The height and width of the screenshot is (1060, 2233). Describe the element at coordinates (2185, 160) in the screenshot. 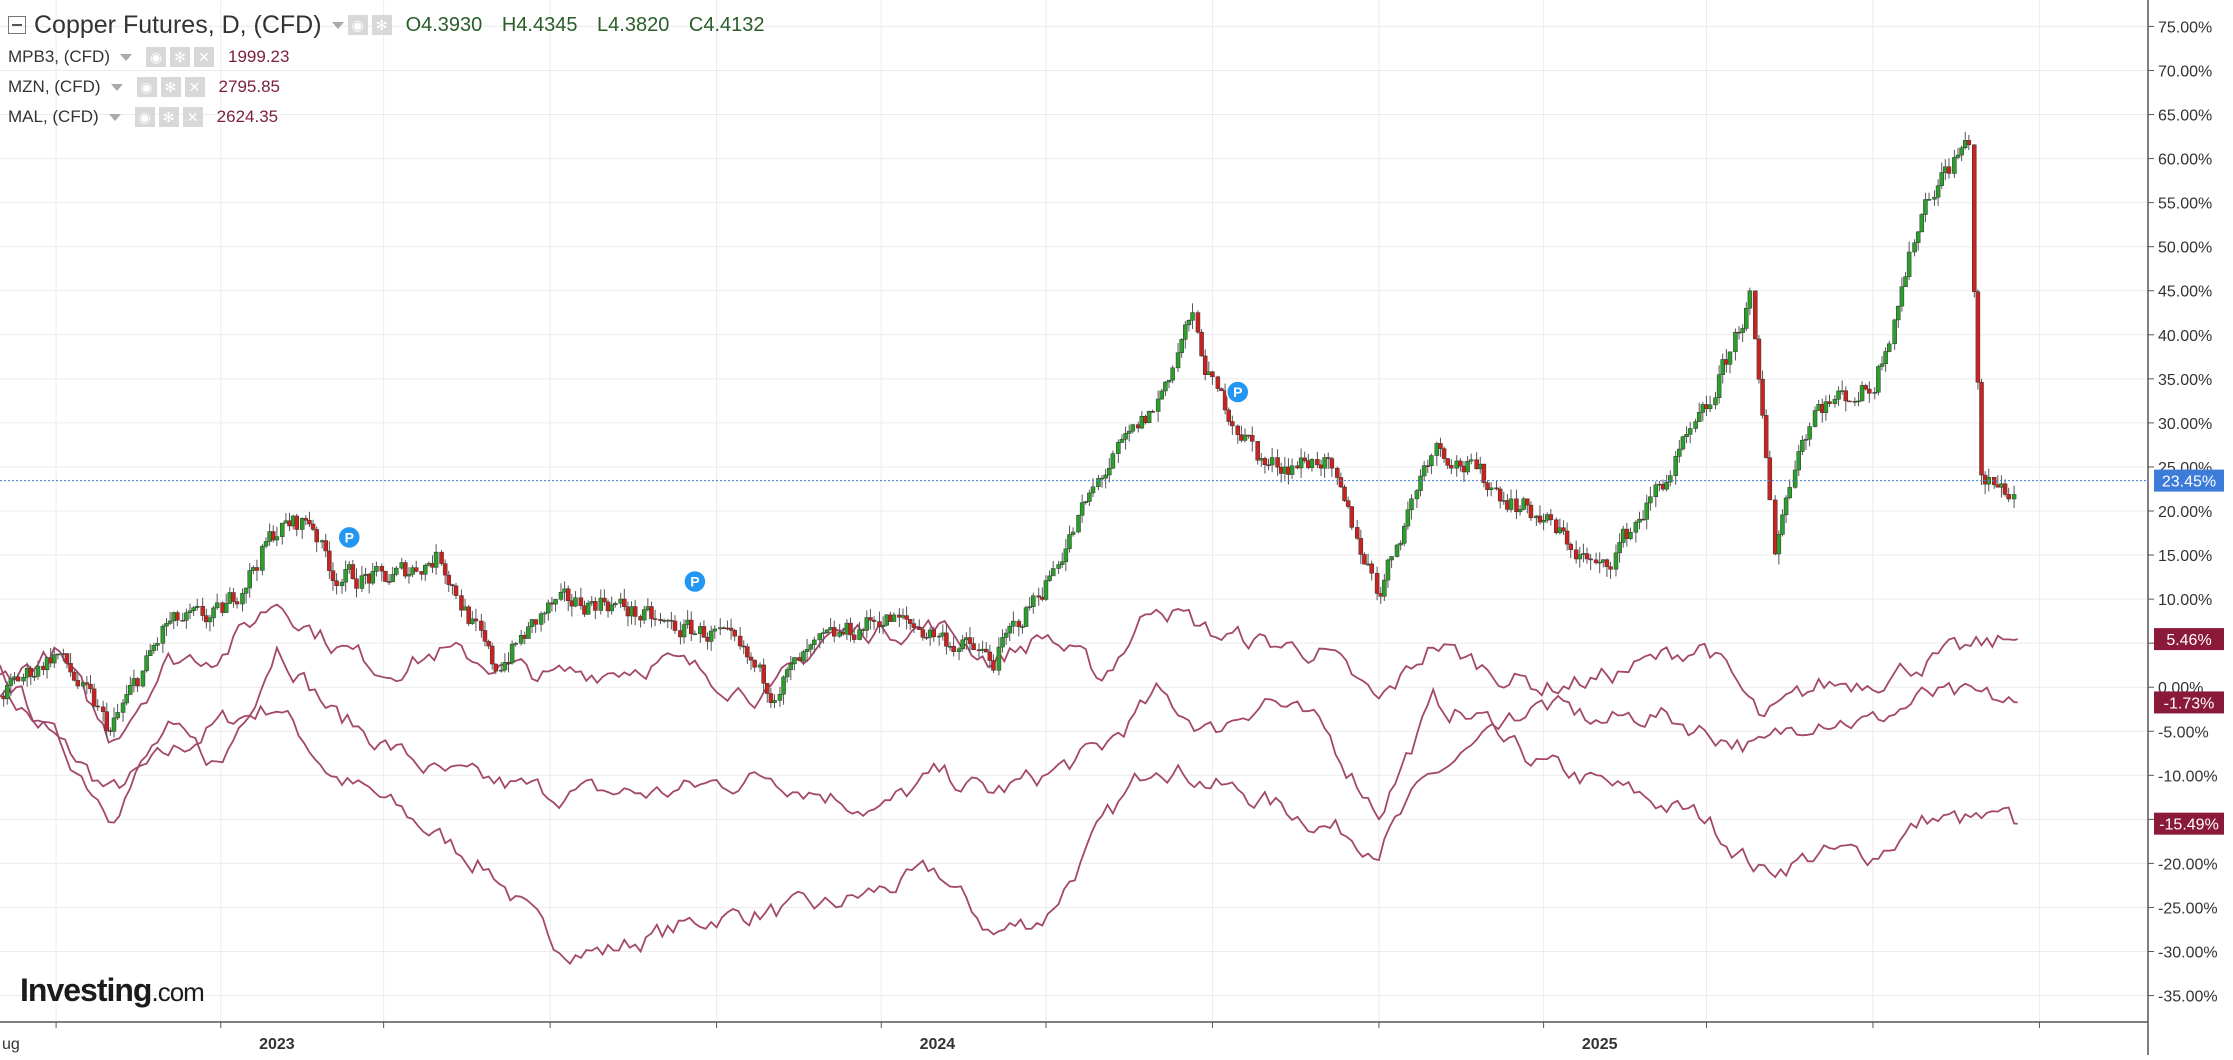

I see `y-tick-label: 60.00%` at that location.